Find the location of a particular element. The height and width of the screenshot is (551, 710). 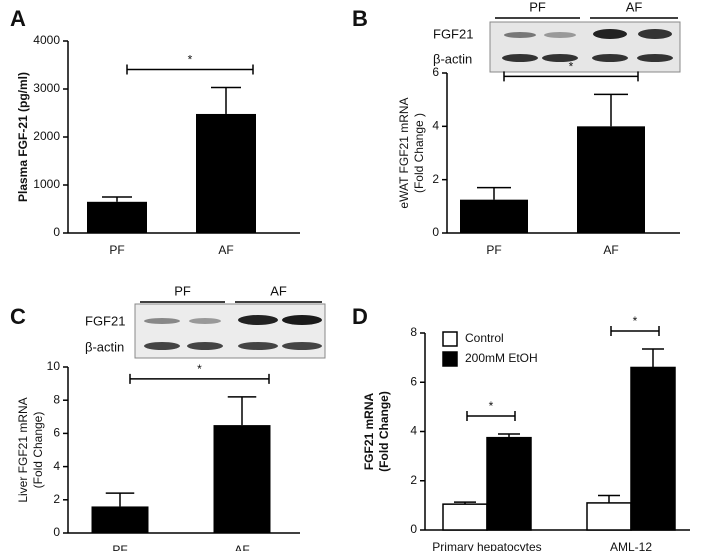

x-tick-label: Primary hepatocytes is located at coordinates (486, 545).